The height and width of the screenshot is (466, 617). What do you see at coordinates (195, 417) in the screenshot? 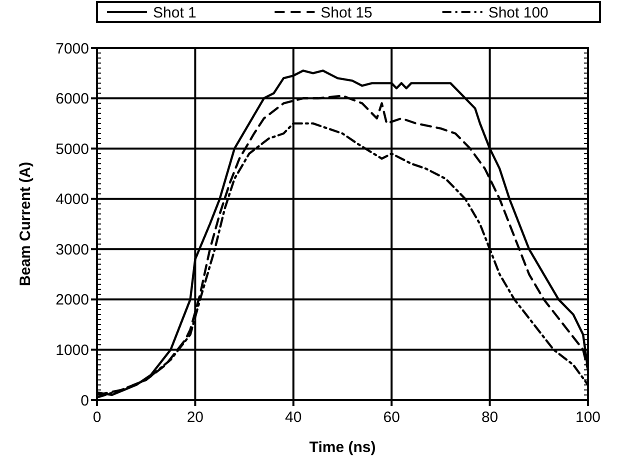
I see `x-tick-label: 20` at bounding box center [195, 417].